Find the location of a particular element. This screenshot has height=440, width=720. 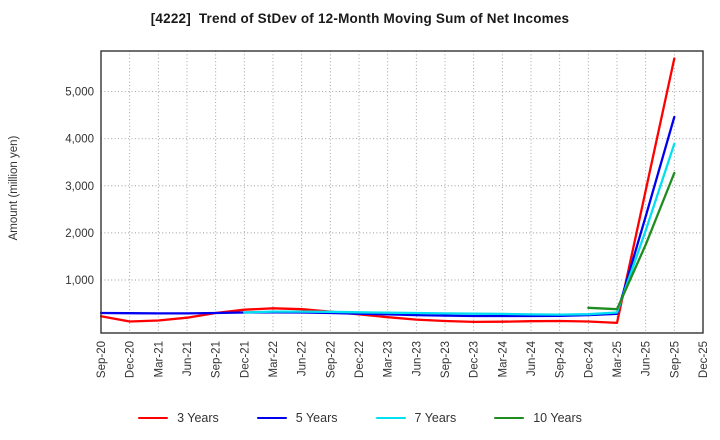

legend-item-10-years: 10 Years is located at coordinates (538, 418).